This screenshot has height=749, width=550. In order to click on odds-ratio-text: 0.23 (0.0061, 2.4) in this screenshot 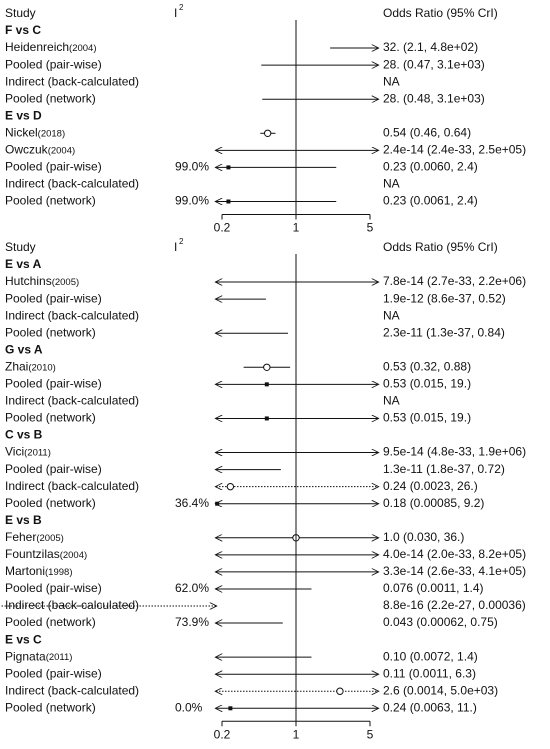, I will do `click(430, 201)`.